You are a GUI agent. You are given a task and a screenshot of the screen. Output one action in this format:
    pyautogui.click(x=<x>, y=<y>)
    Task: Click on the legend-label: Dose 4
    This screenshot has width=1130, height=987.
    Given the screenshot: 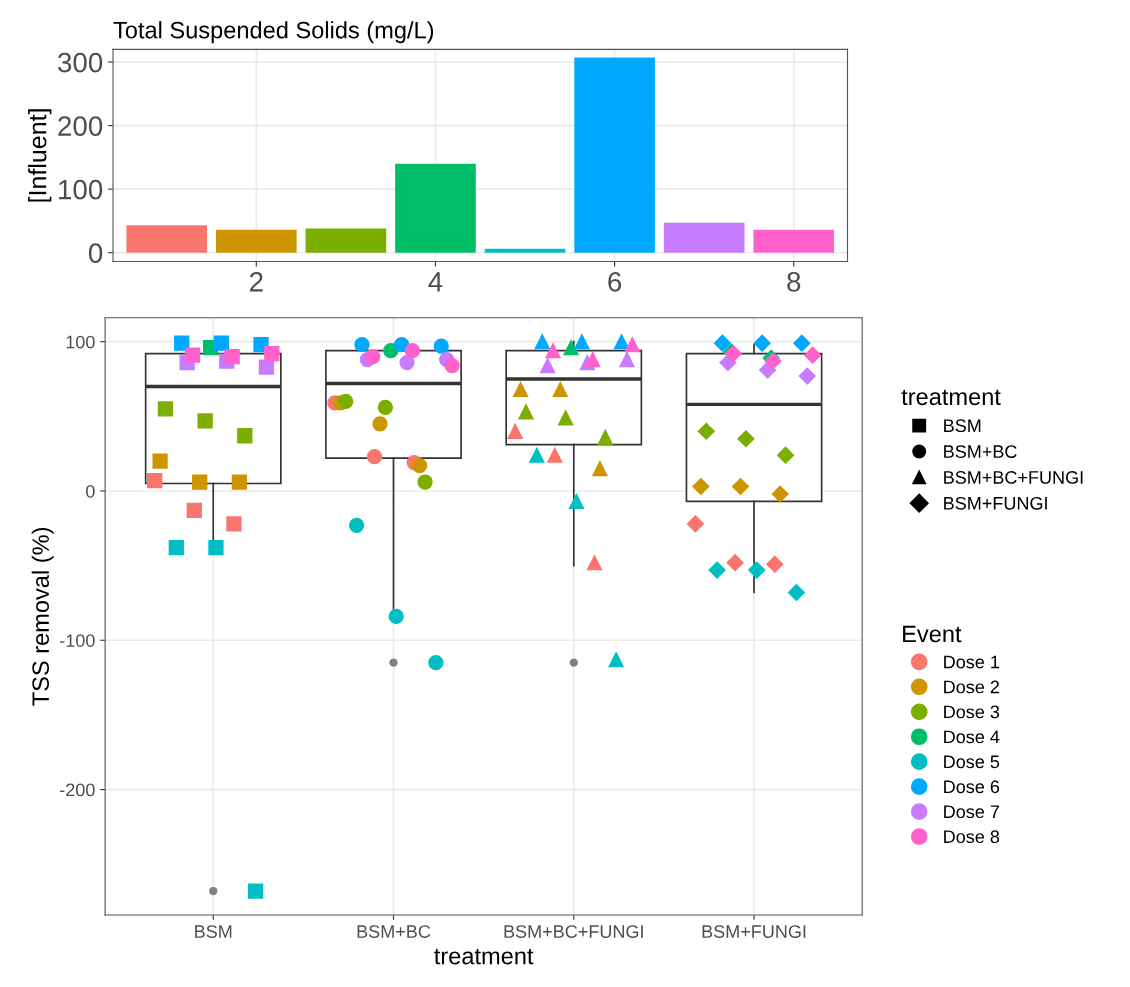 What is the action you would take?
    pyautogui.click(x=972, y=737)
    